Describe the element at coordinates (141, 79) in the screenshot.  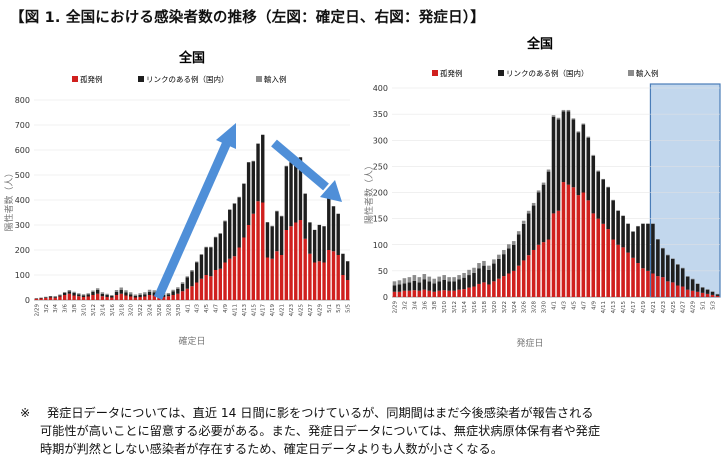
I see `legend-swatch-linked` at that location.